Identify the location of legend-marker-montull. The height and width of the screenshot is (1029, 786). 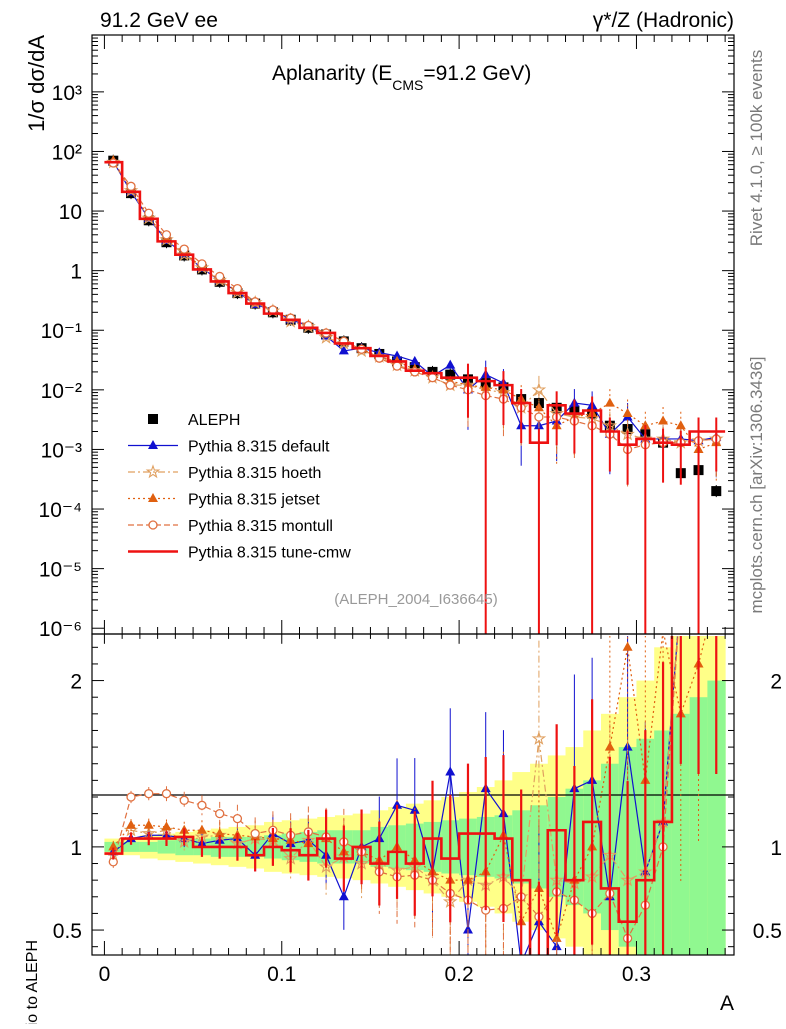
(153, 525).